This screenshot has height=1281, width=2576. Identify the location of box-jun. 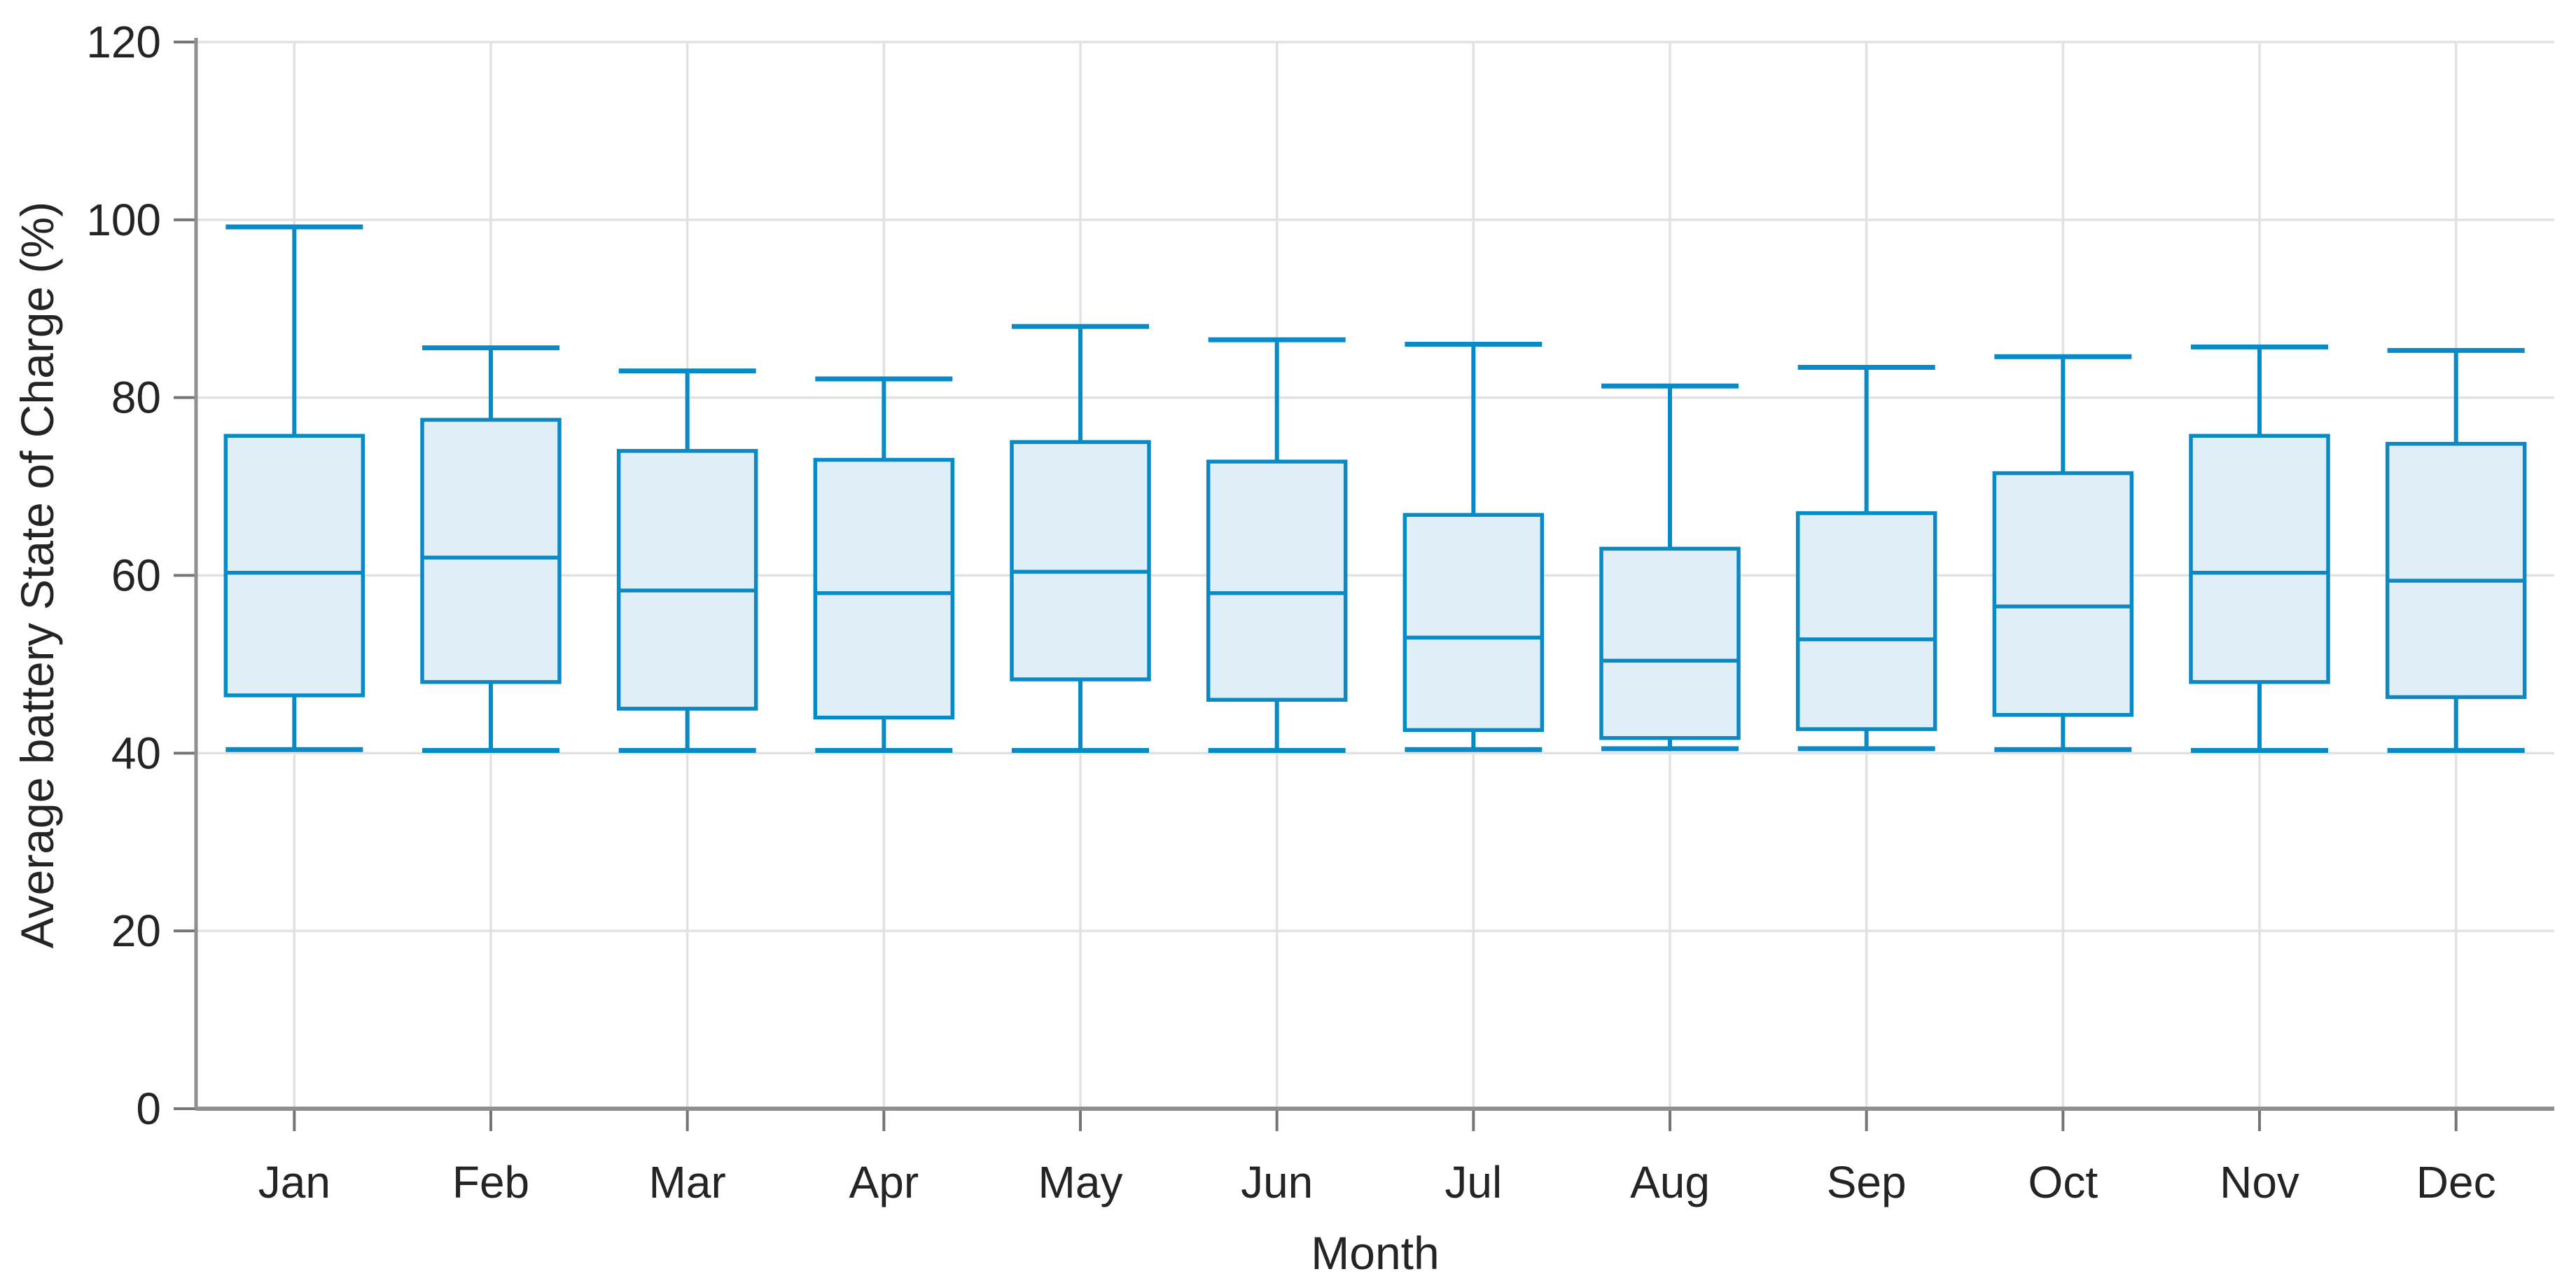
(1277, 545).